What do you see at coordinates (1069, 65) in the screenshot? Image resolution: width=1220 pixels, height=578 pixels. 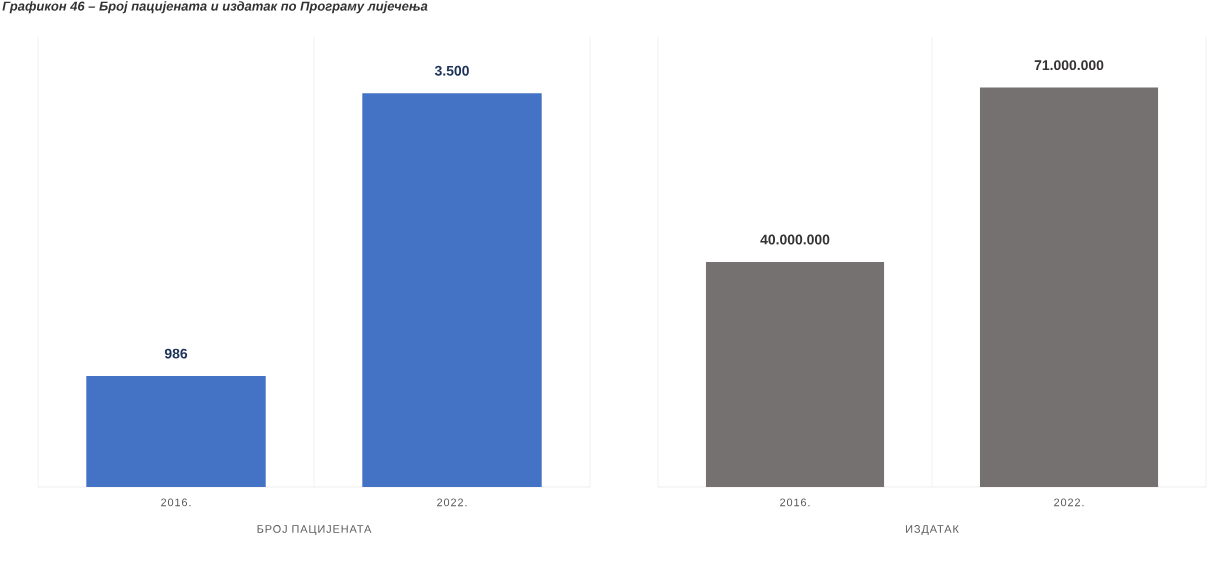 I see `data-label: 71.000.000` at bounding box center [1069, 65].